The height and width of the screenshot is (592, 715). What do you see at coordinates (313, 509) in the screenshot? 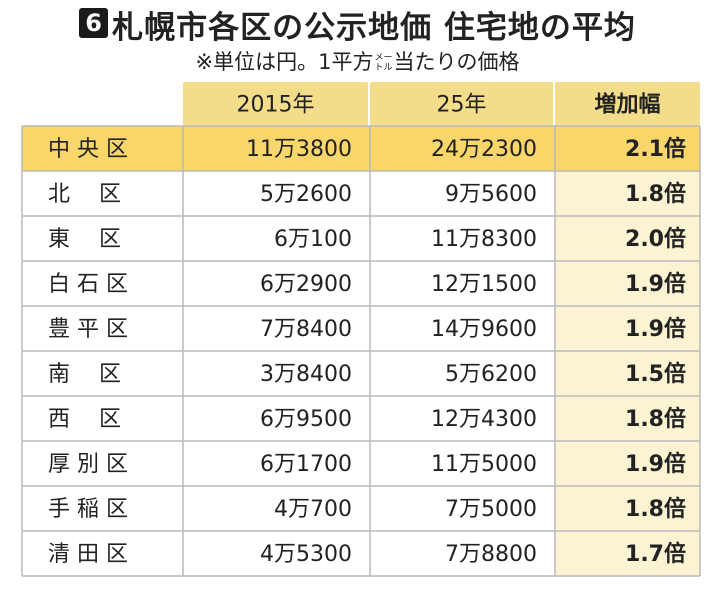
I see `price-2015-value: 4万700` at bounding box center [313, 509].